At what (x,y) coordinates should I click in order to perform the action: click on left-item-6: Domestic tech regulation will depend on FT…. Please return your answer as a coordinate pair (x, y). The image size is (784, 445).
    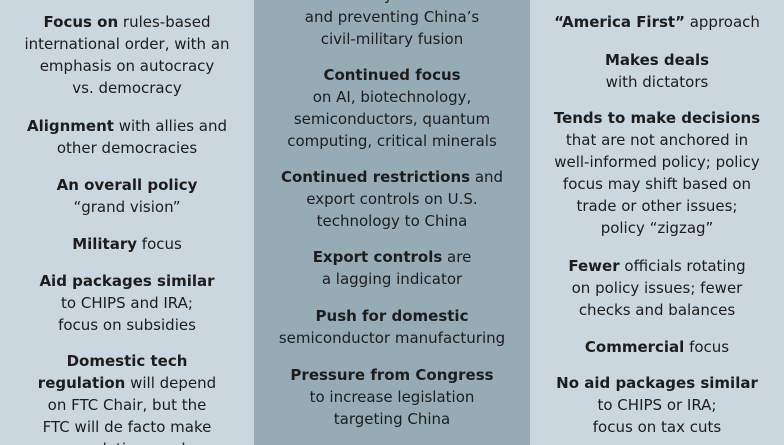
    Looking at the image, I should click on (127, 398).